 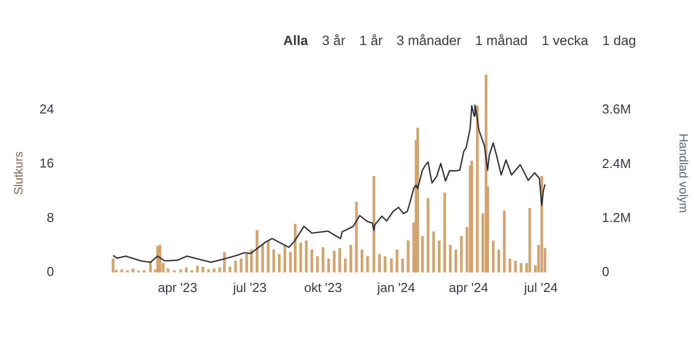 What do you see at coordinates (540, 287) in the screenshot?
I see `x-tick-label: jul '24` at bounding box center [540, 287].